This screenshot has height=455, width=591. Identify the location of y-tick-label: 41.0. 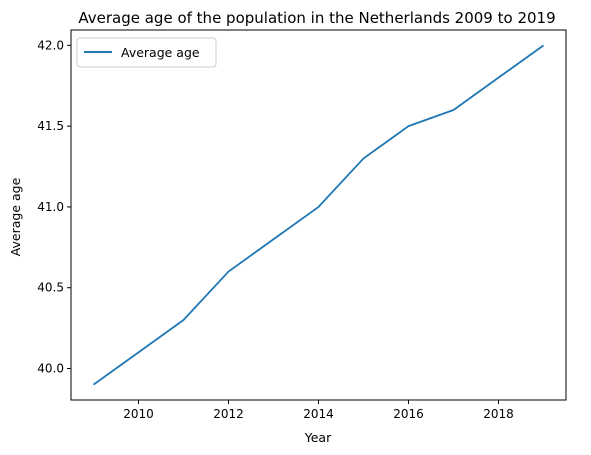
(50, 207).